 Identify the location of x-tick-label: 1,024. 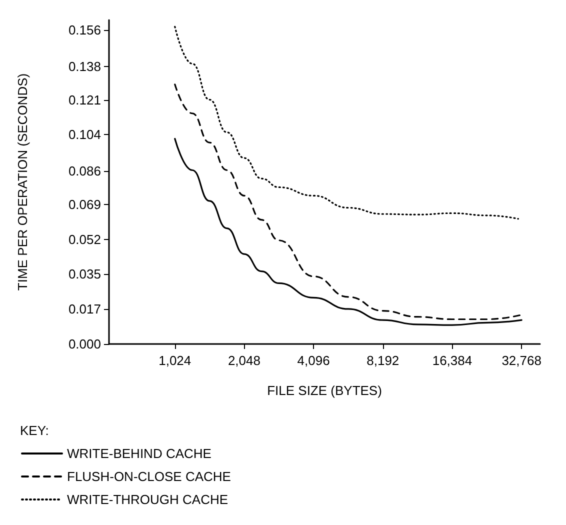
(175, 360).